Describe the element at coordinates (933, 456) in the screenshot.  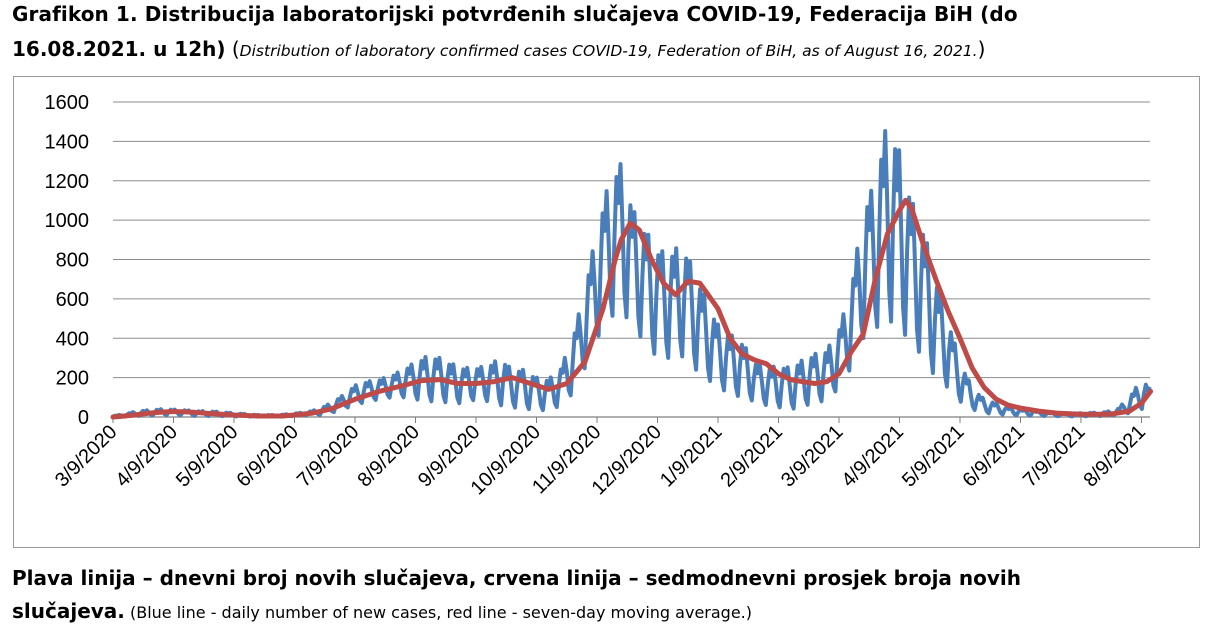
I see `x-tick-label: 5/9/2021` at that location.